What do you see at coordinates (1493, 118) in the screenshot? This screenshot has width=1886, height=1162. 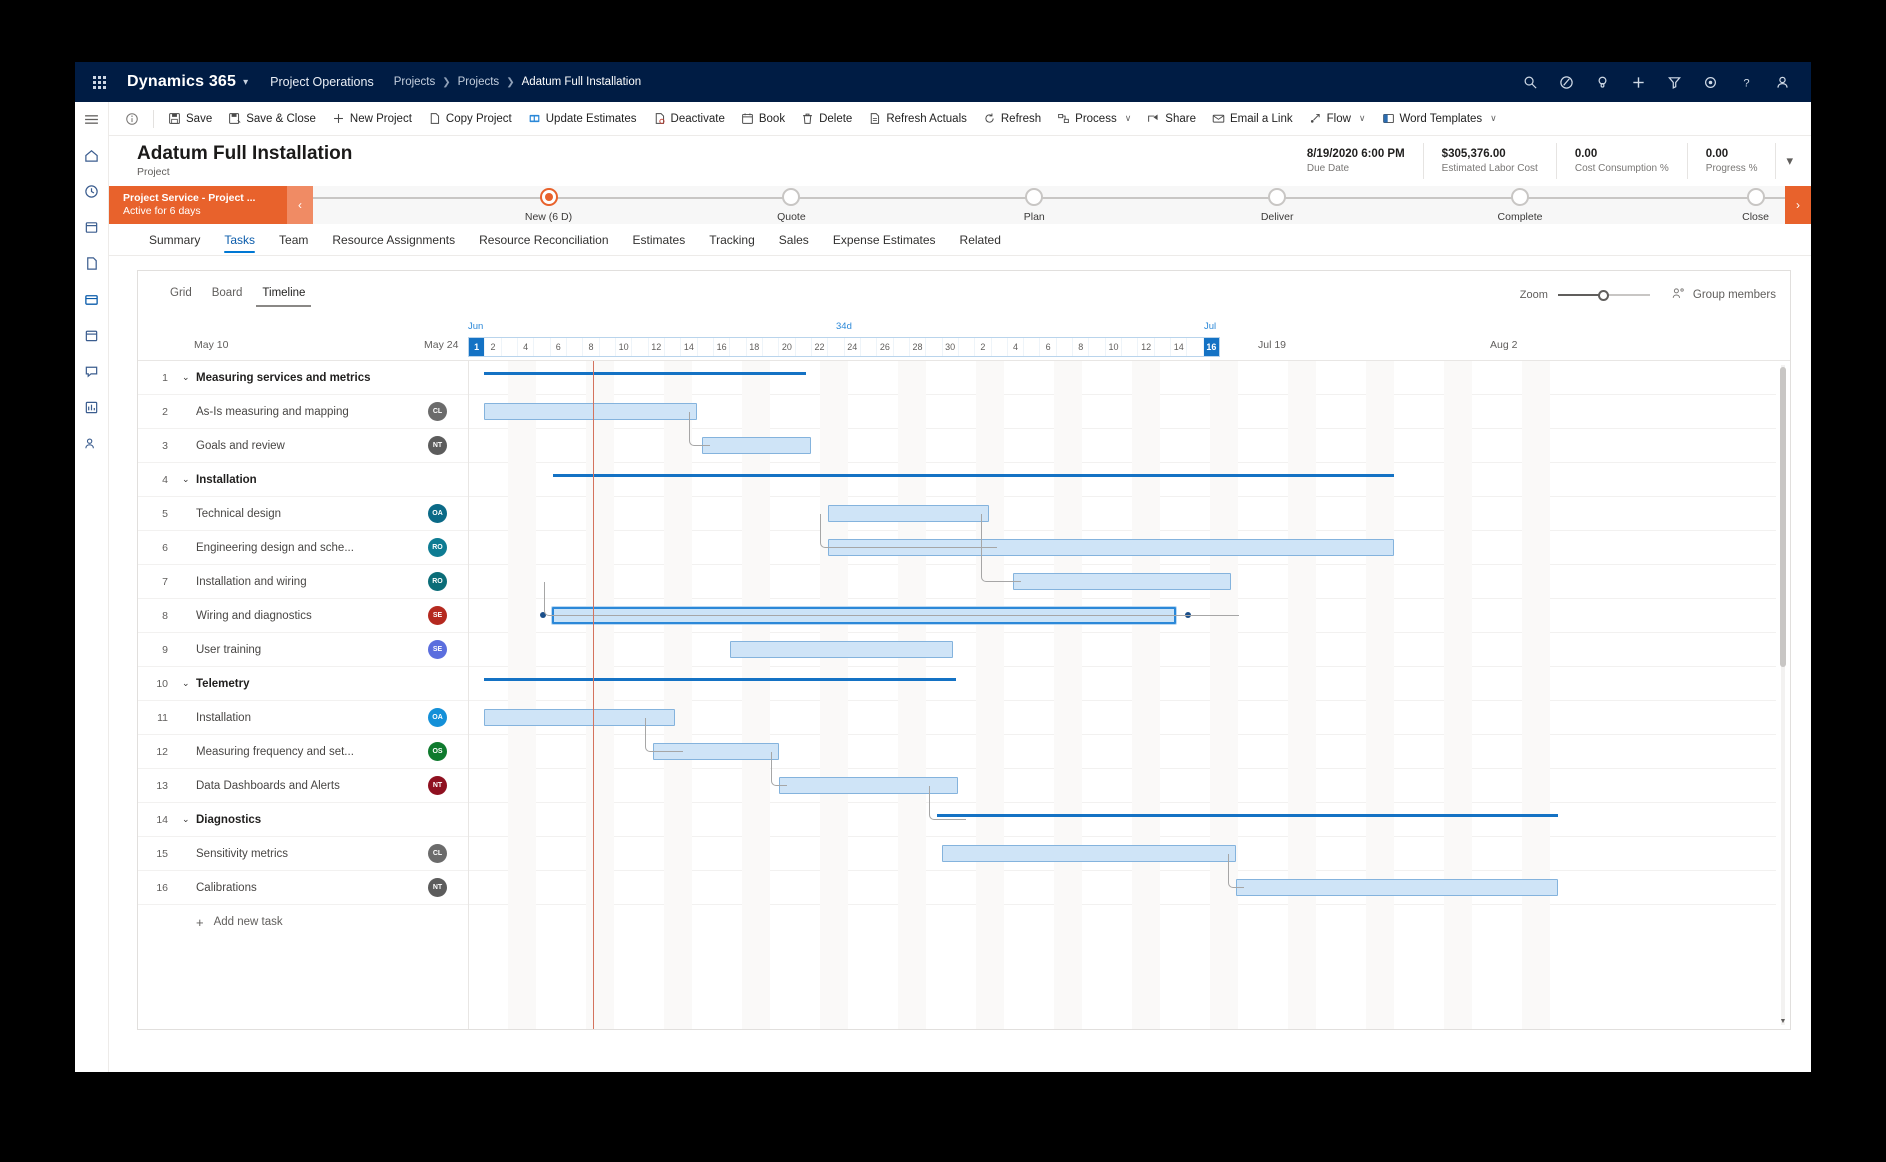 I see `word-templates-chevron-down-icon: ∨` at bounding box center [1493, 118].